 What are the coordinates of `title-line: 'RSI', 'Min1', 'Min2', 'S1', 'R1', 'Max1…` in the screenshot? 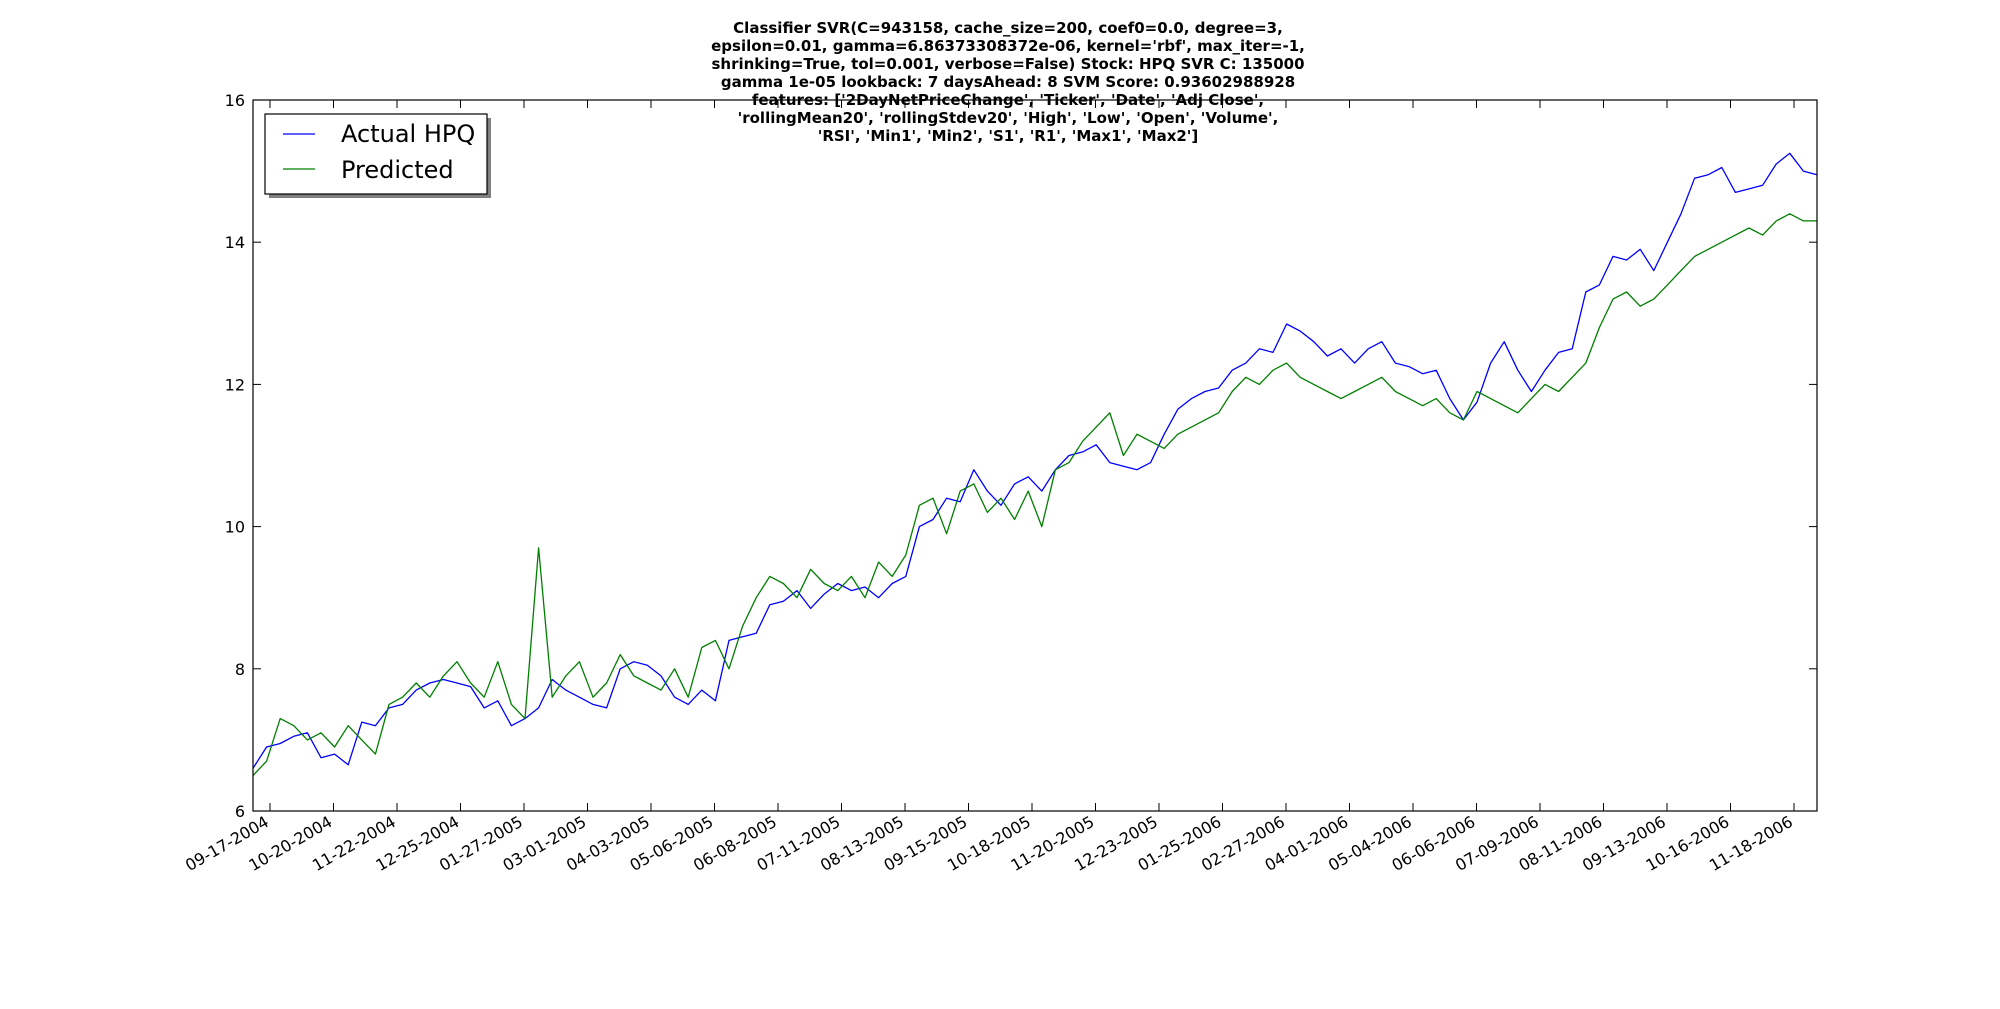 It's located at (1008, 136).